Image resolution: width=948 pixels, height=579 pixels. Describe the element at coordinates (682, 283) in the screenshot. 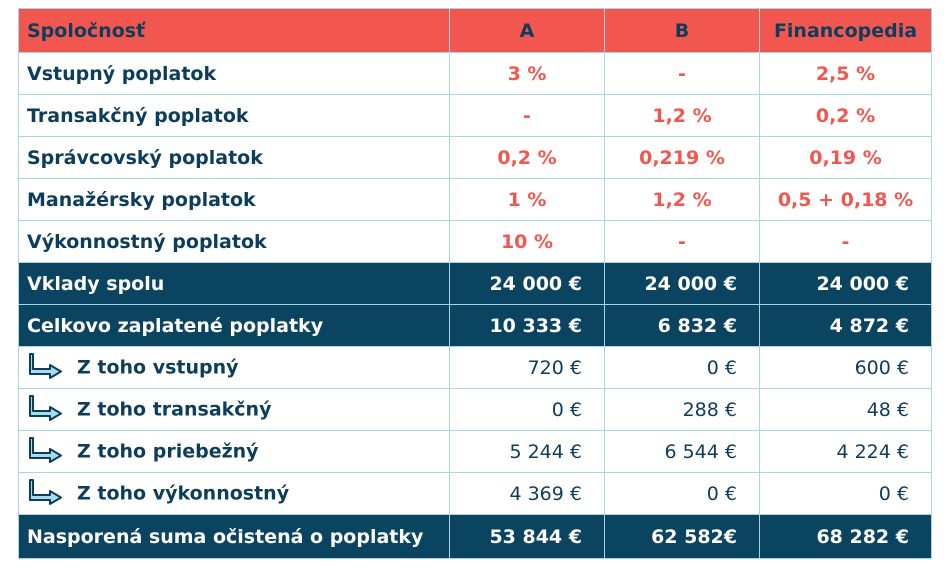

I see `cell-b: 24 000 €` at that location.